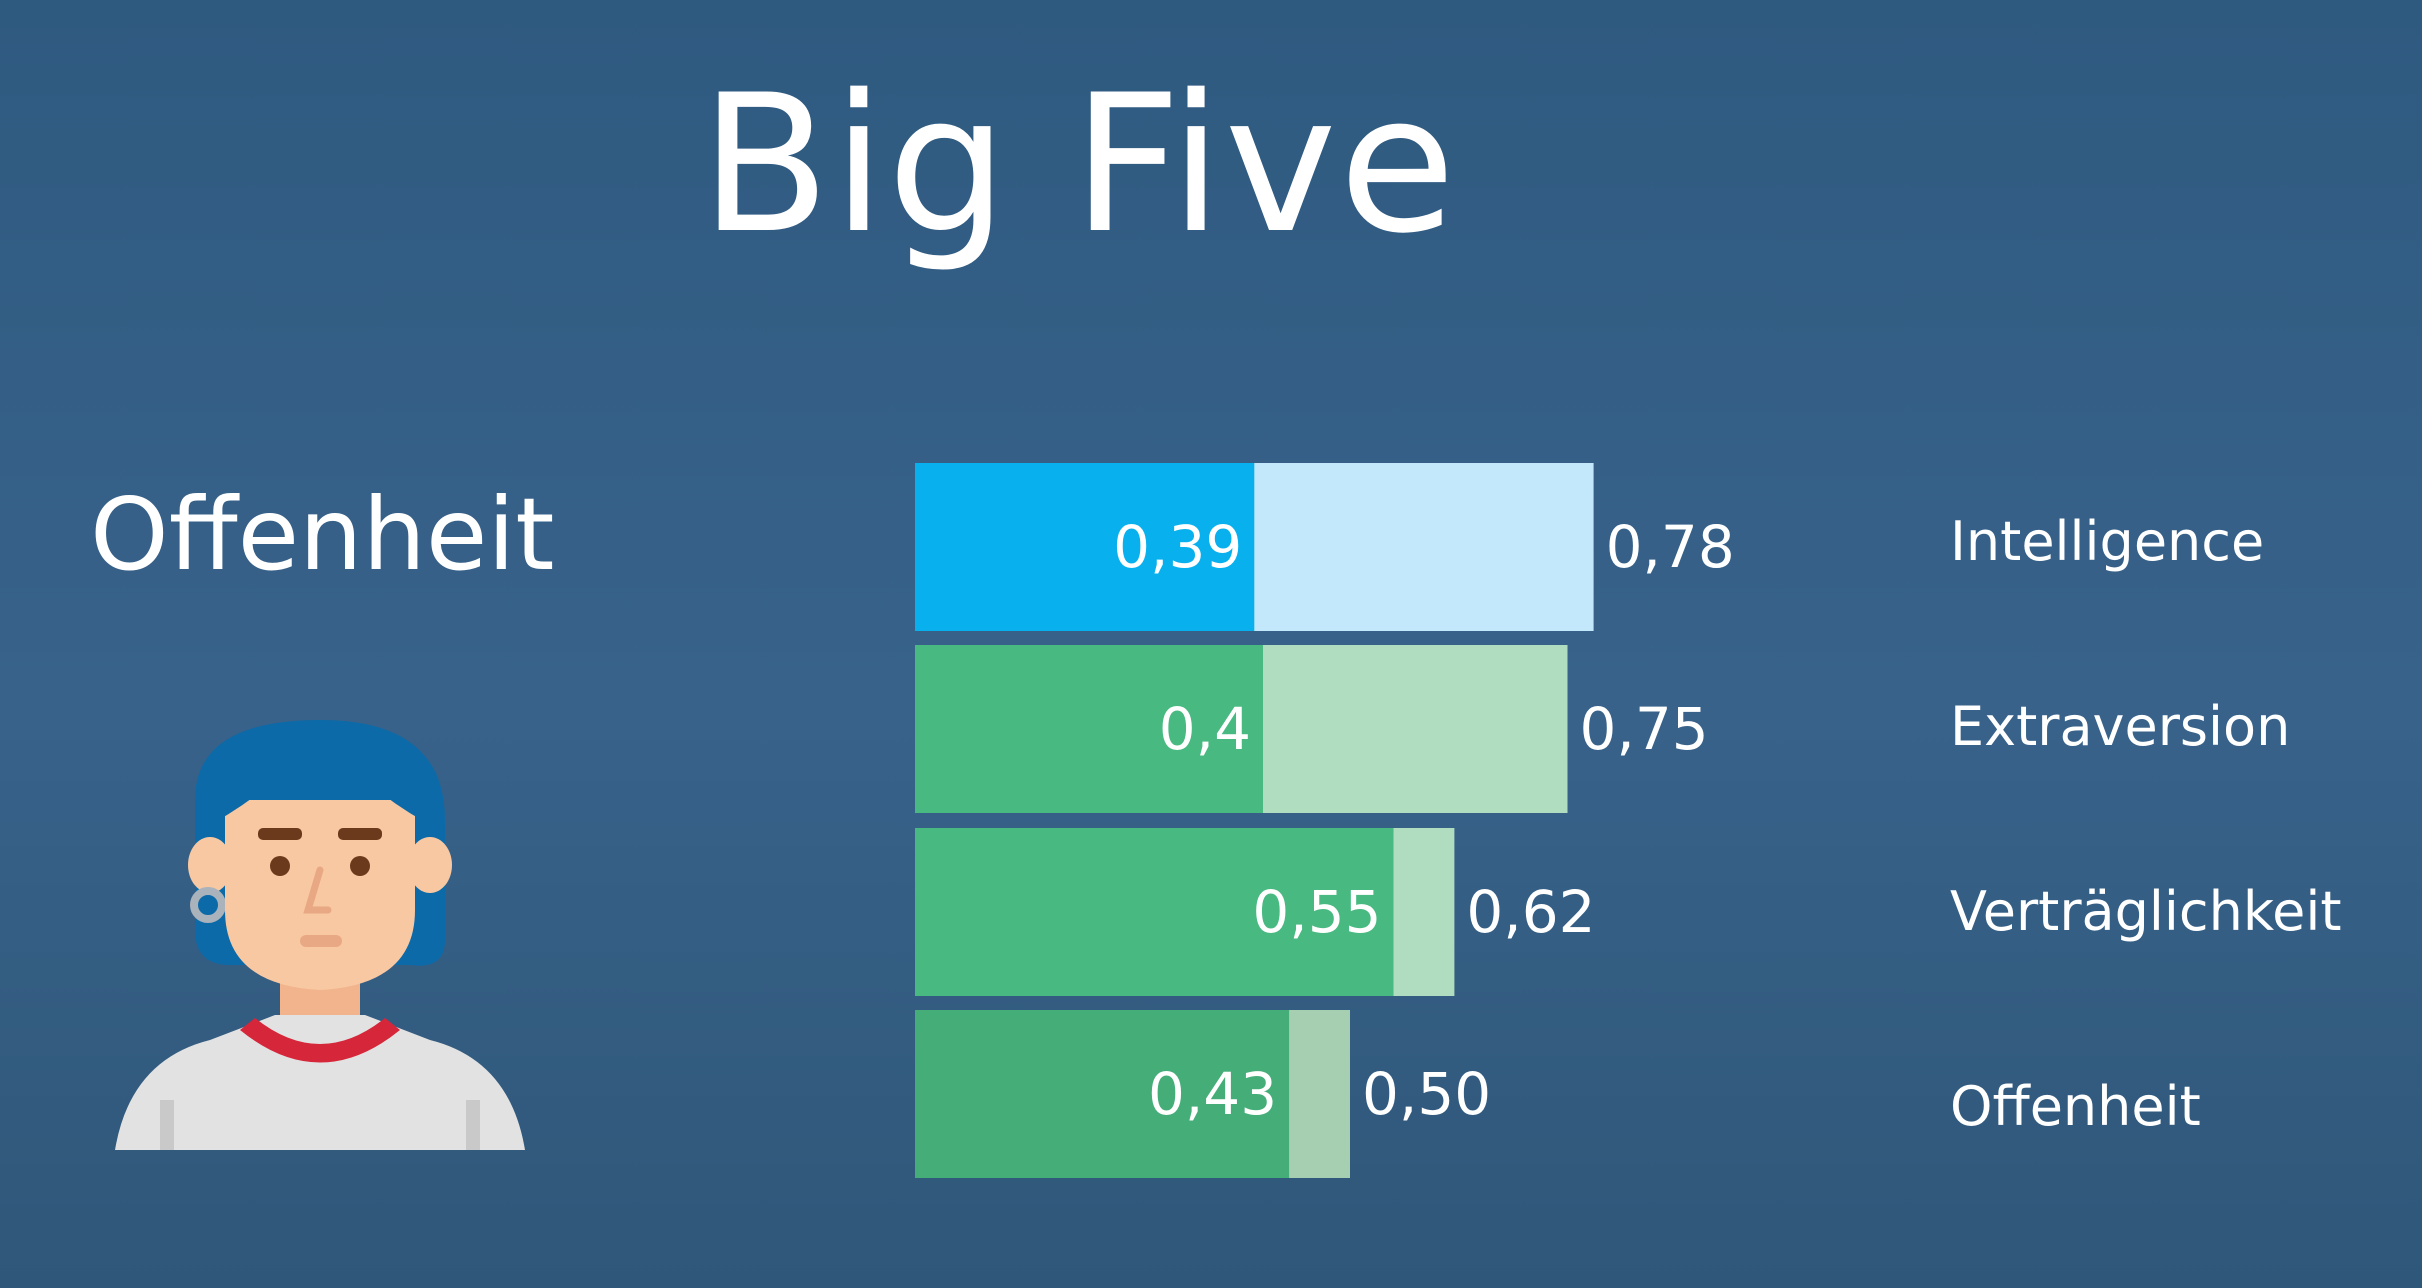  Describe the element at coordinates (1177, 547) in the screenshot. I see `bar-inner-value-label: 0,39` at that location.